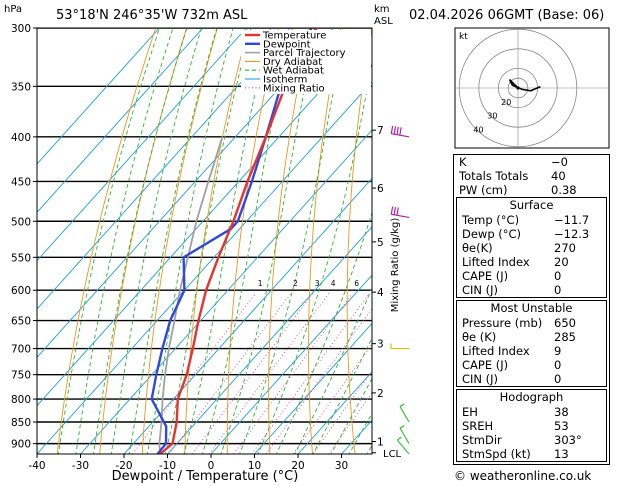  Describe the element at coordinates (463, 37) in the screenshot. I see `hodograph-unit-label: kt` at that location.